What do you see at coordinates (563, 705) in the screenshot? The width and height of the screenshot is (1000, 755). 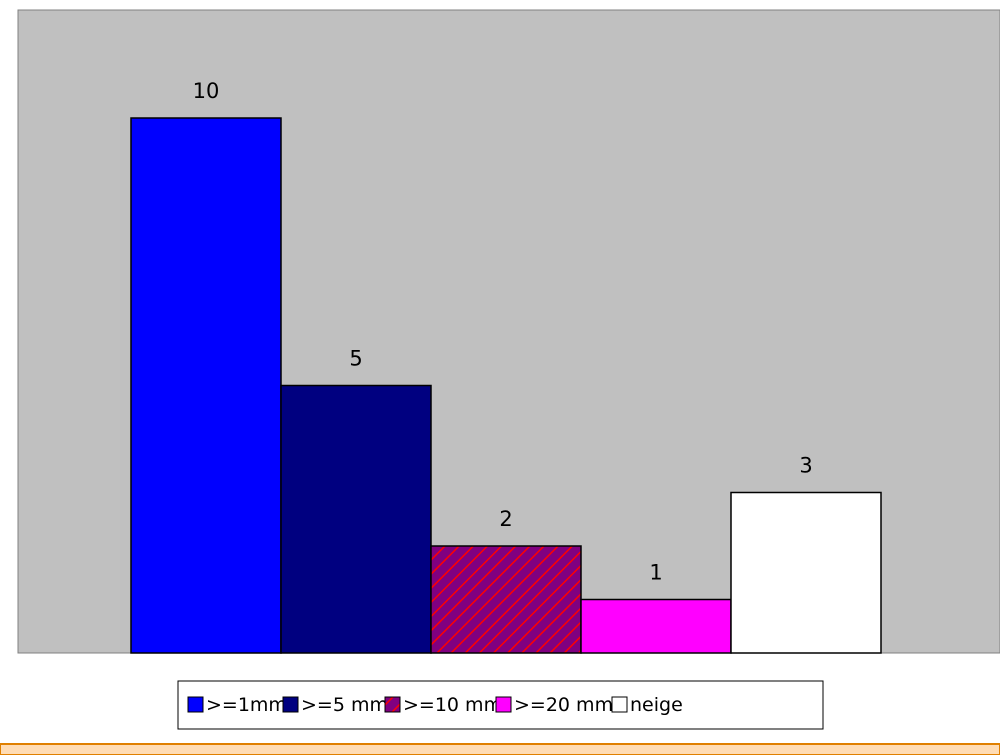 I see `legend-label-4: >=20 mm` at bounding box center [563, 705].